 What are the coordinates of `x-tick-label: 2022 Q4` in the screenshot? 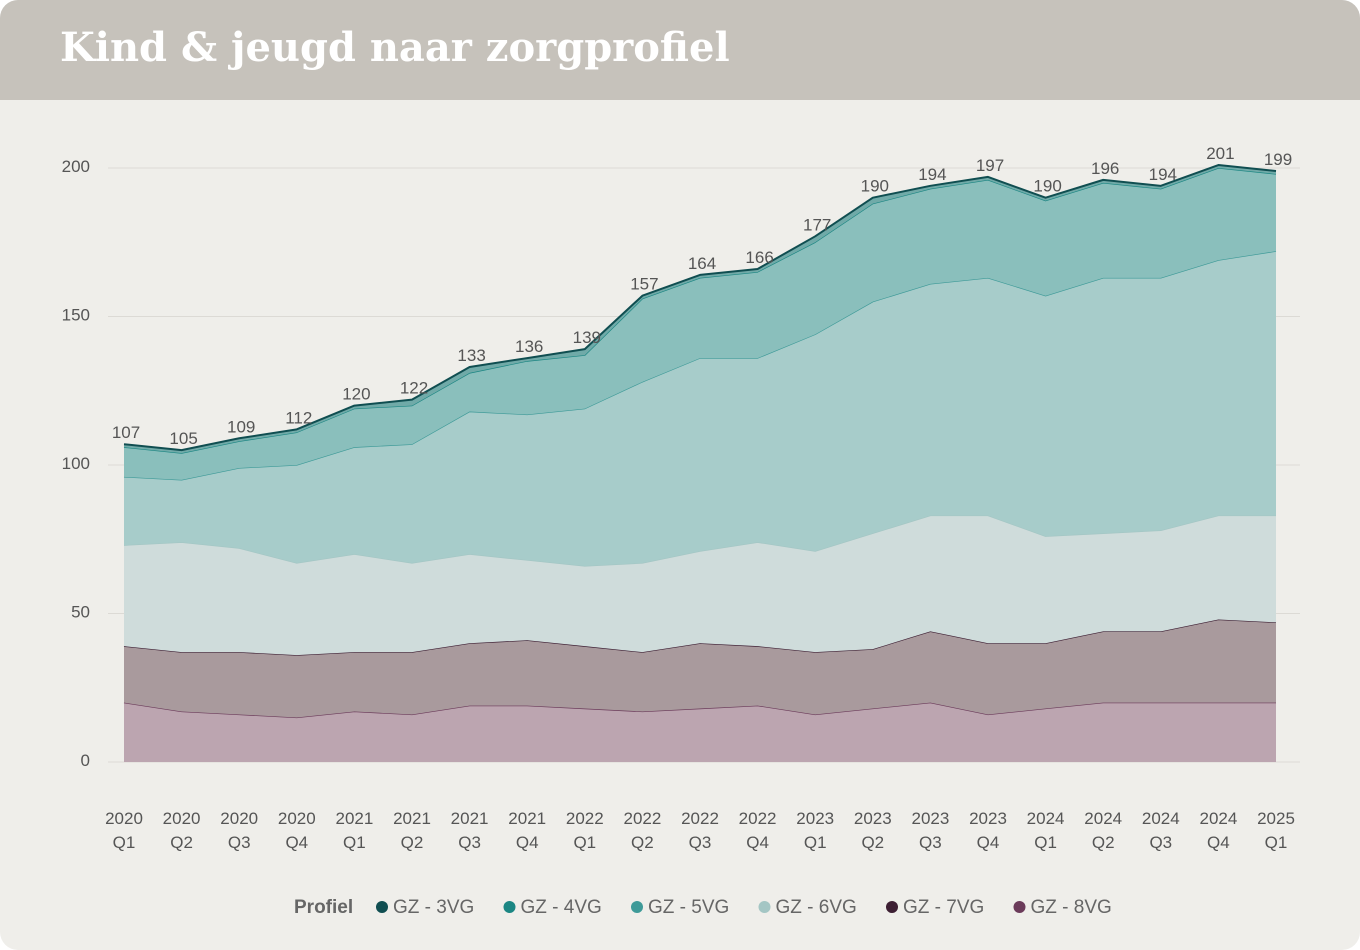 It's located at (758, 830).